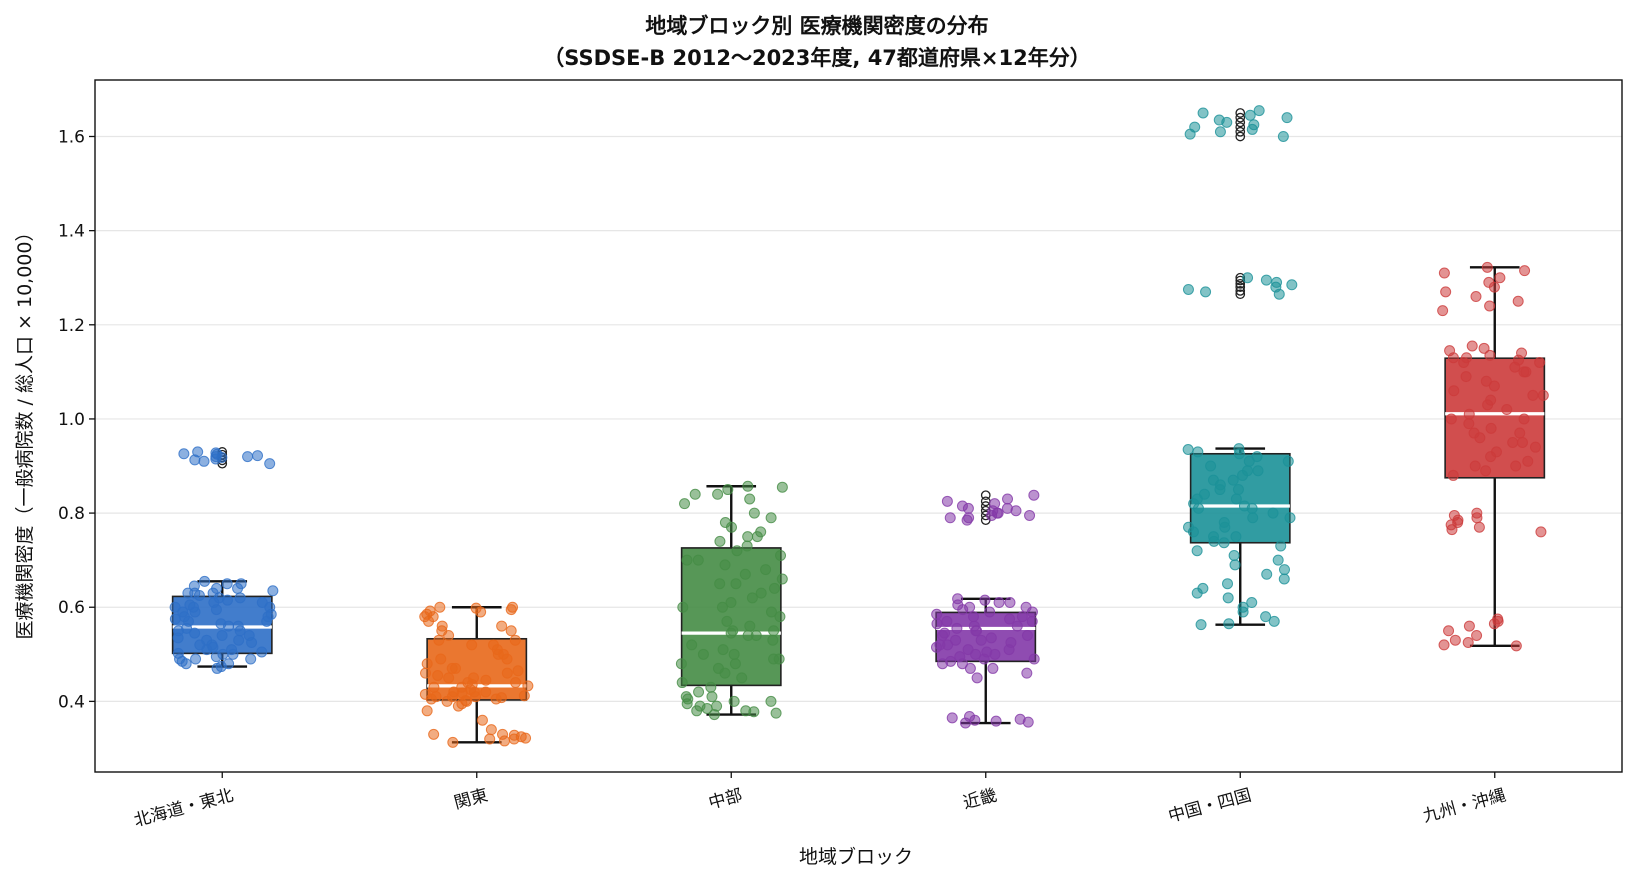  I want to click on x-tick-label: 北海道・東北, so click(184, 809).